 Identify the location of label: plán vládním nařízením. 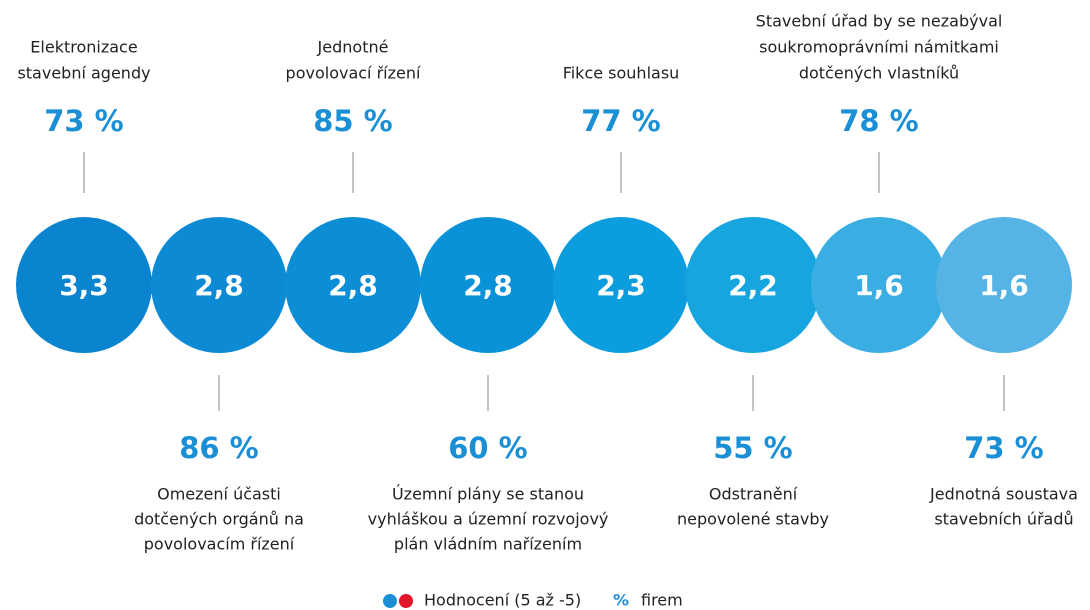
(488, 544).